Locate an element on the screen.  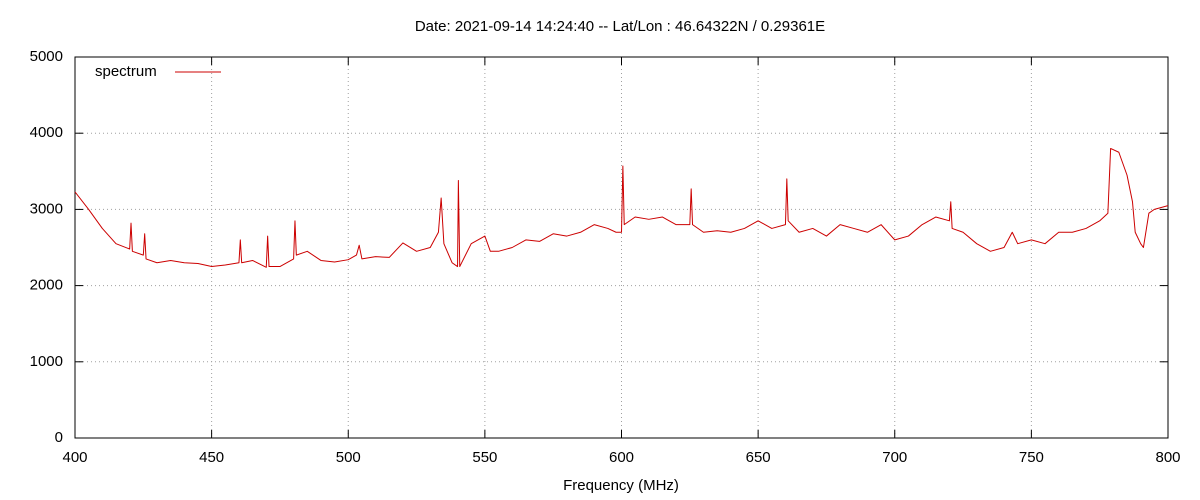
y-tick-label: 0 is located at coordinates (59, 437).